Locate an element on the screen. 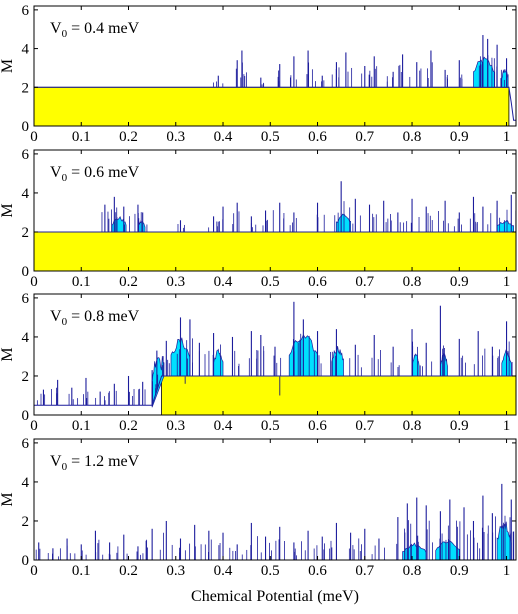 The image size is (518, 614). panel-label: V0 = 0.6 meV is located at coordinates (95, 174).